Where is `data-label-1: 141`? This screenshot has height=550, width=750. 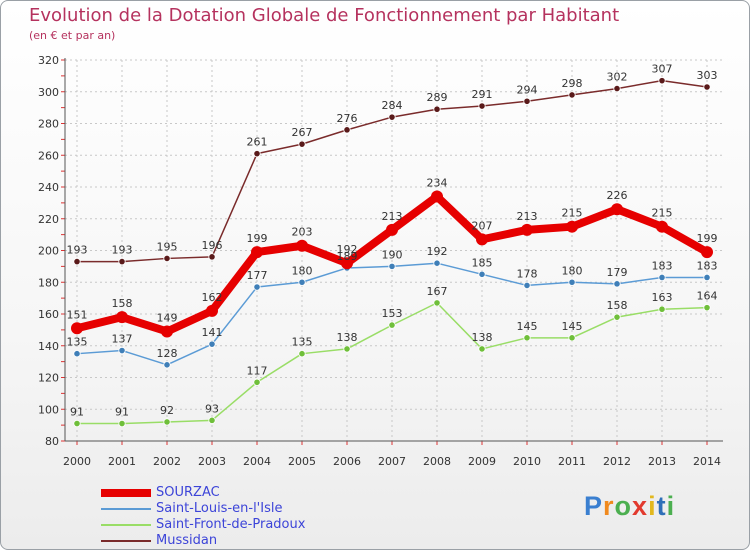
data-label-1: 141 is located at coordinates (212, 332).